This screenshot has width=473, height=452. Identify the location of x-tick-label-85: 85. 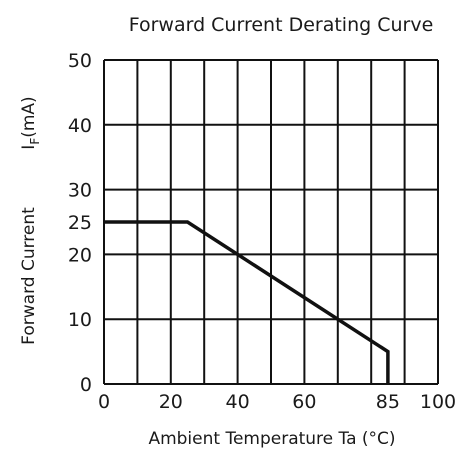
(388, 402).